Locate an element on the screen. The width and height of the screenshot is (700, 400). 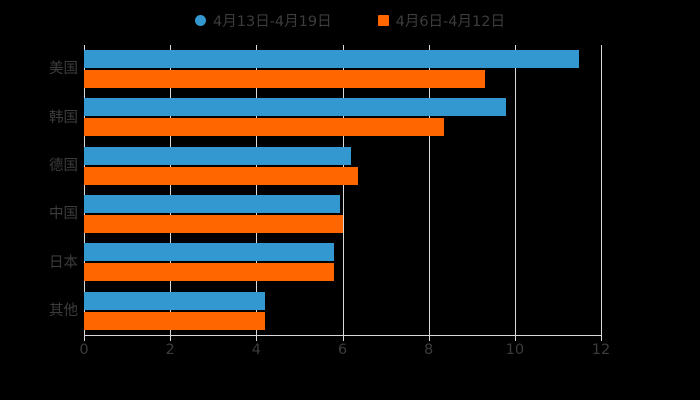
legend-square-marker-icon is located at coordinates (383, 20).